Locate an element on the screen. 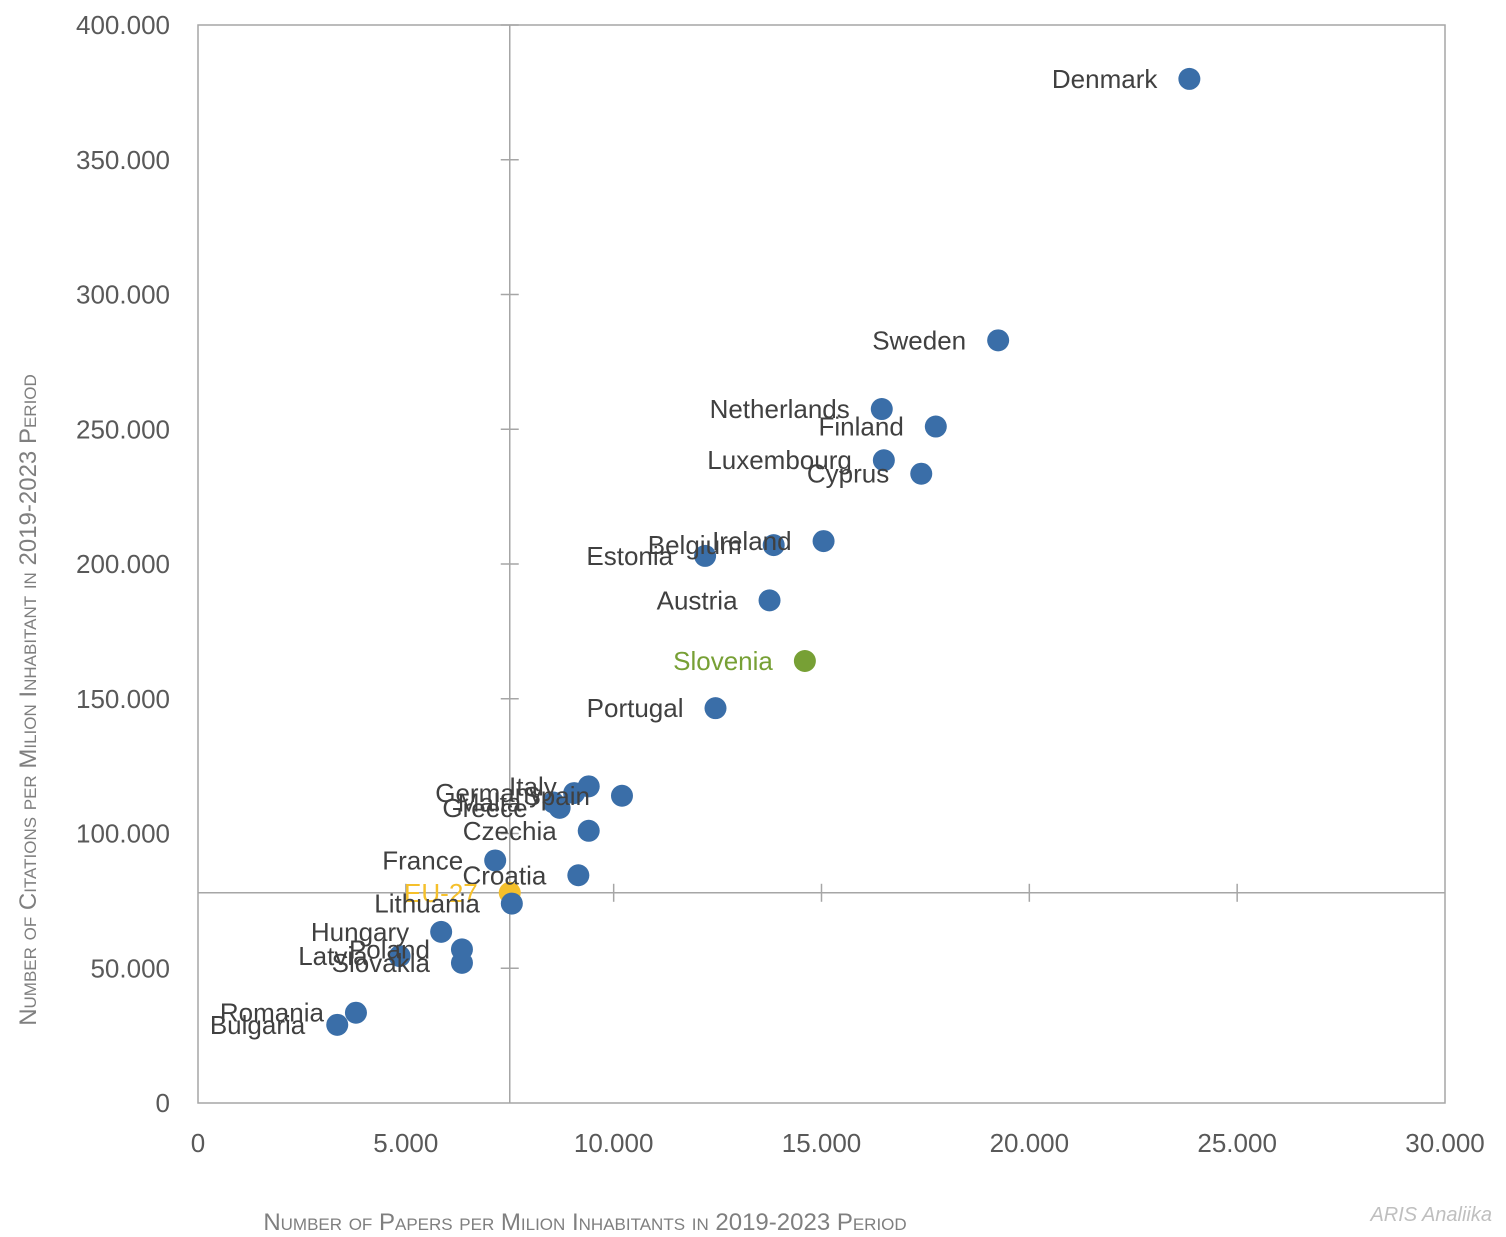 Image resolution: width=1506 pixels, height=1237 pixels. point-label: Belgium is located at coordinates (695, 545).